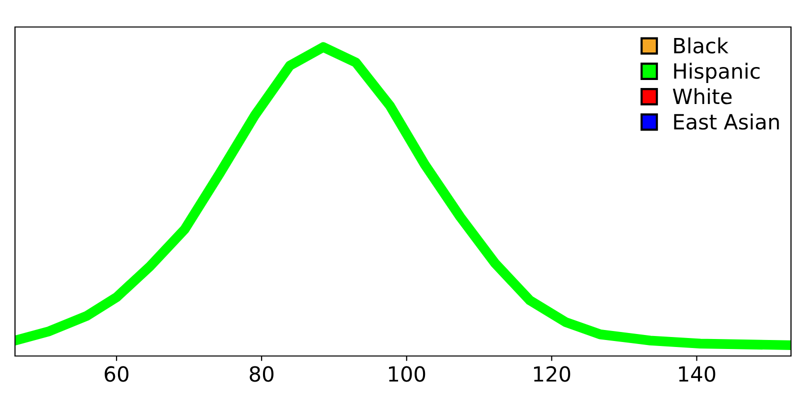  What do you see at coordinates (407, 374) in the screenshot?
I see `x-tick-label: 100` at bounding box center [407, 374].